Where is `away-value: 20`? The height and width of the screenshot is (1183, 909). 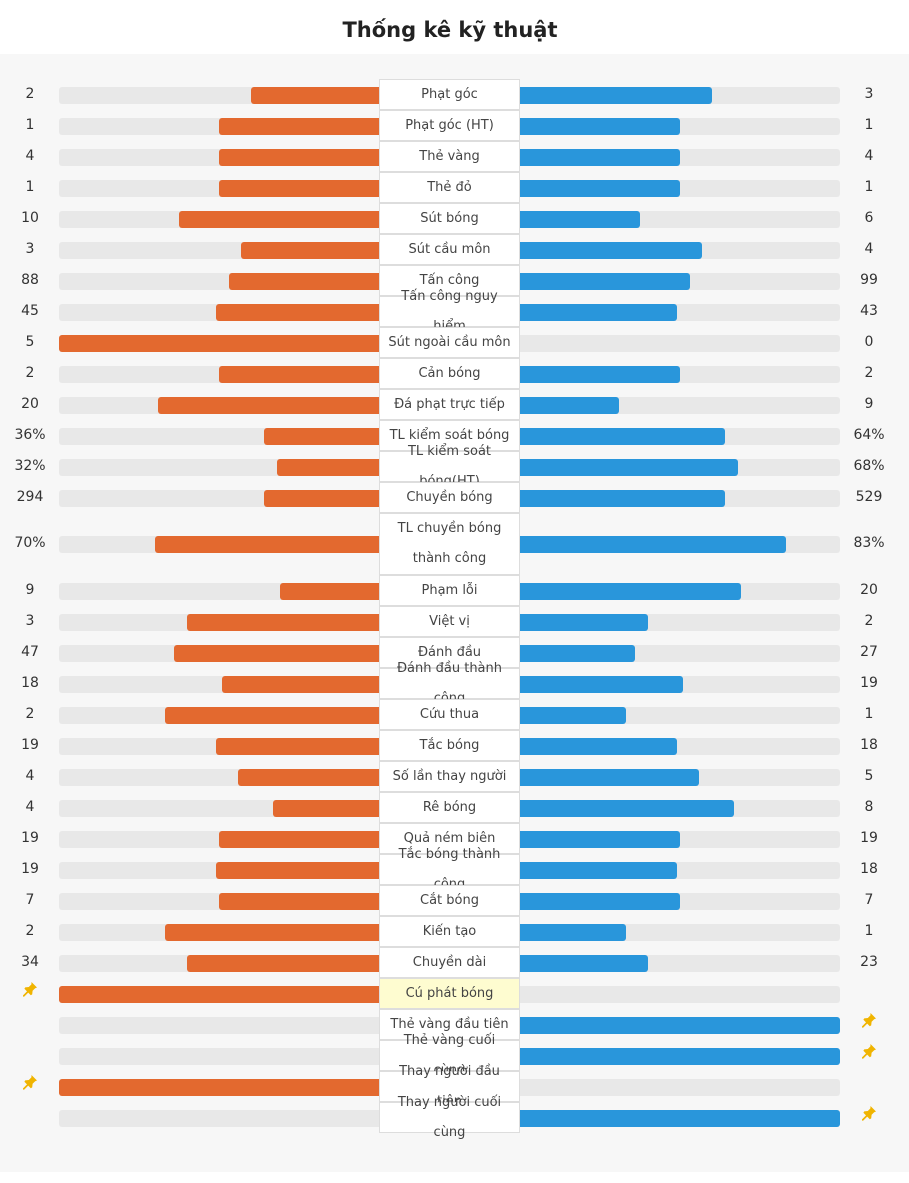 away-value: 20 is located at coordinates (869, 589).